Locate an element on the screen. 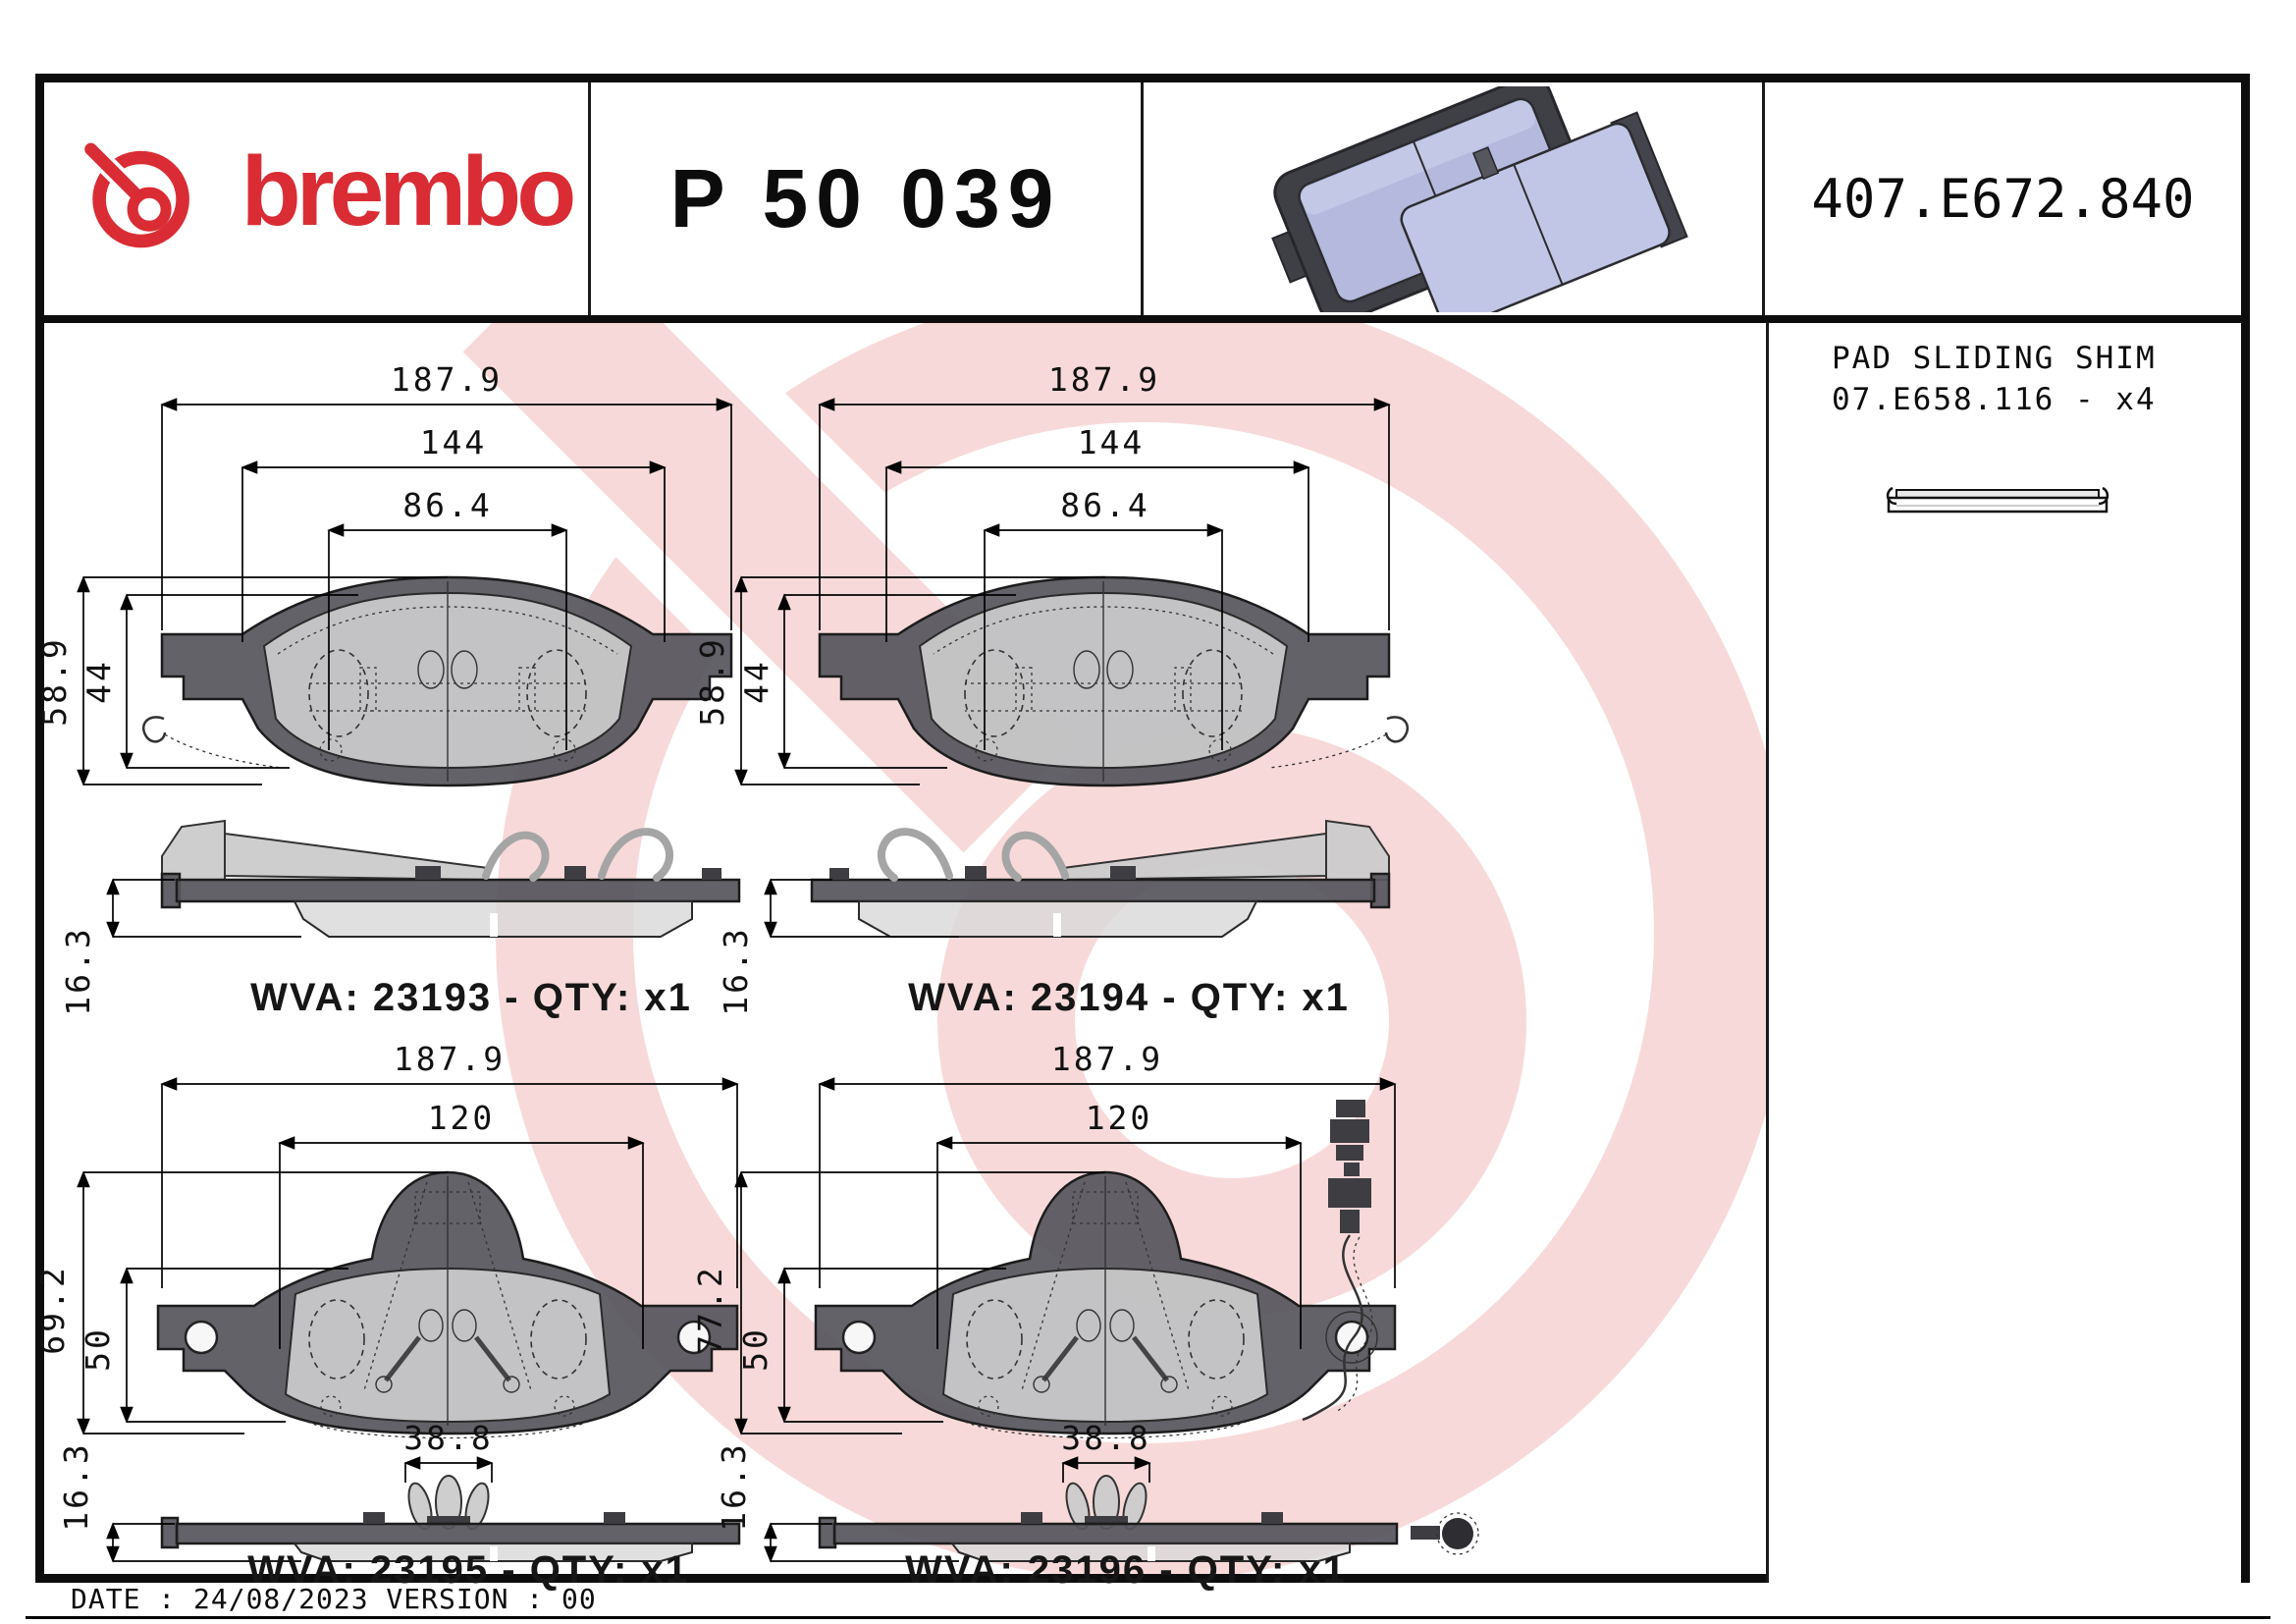 This screenshot has width=2296, height=1624. shim-code: 07.E658.116 - x4 is located at coordinates (1994, 399).